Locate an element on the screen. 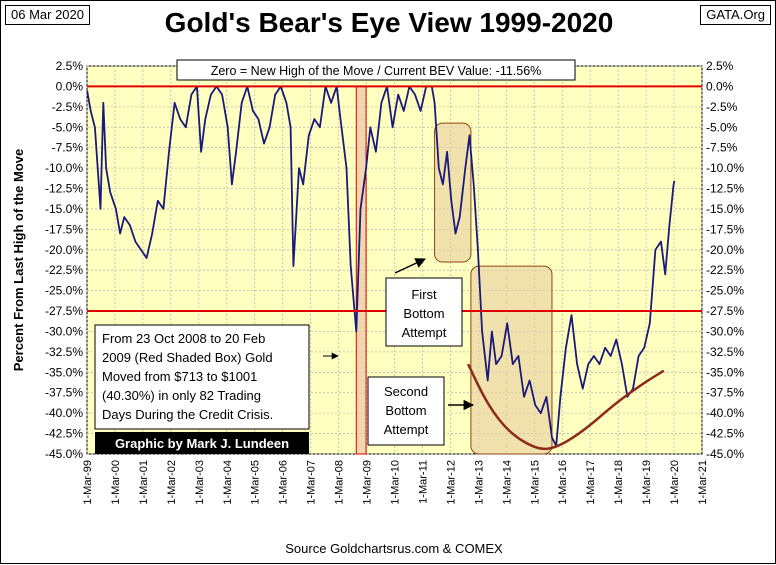  y-tick-label-right: -37.5% is located at coordinates (725, 393).